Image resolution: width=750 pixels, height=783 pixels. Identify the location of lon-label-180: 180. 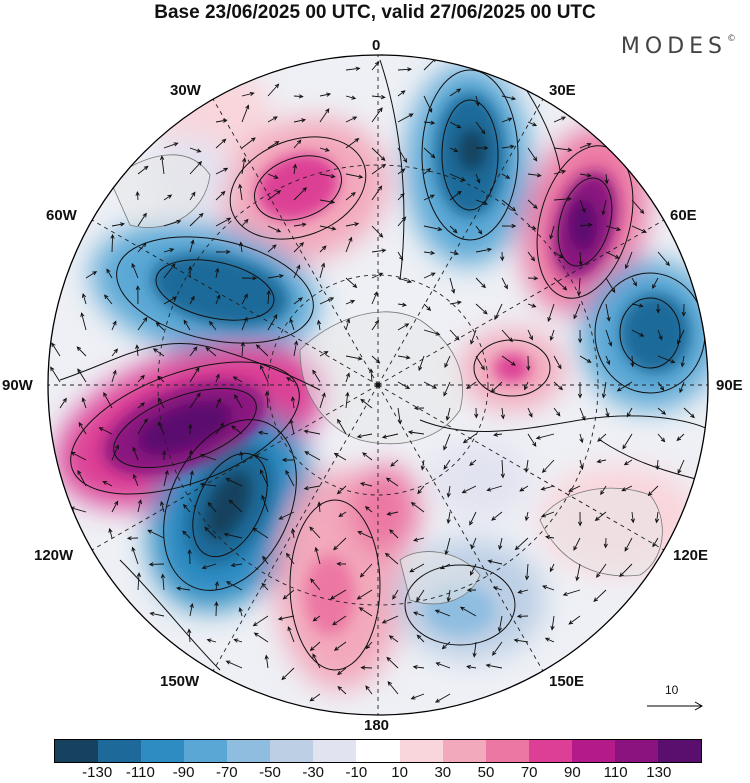
(377, 725).